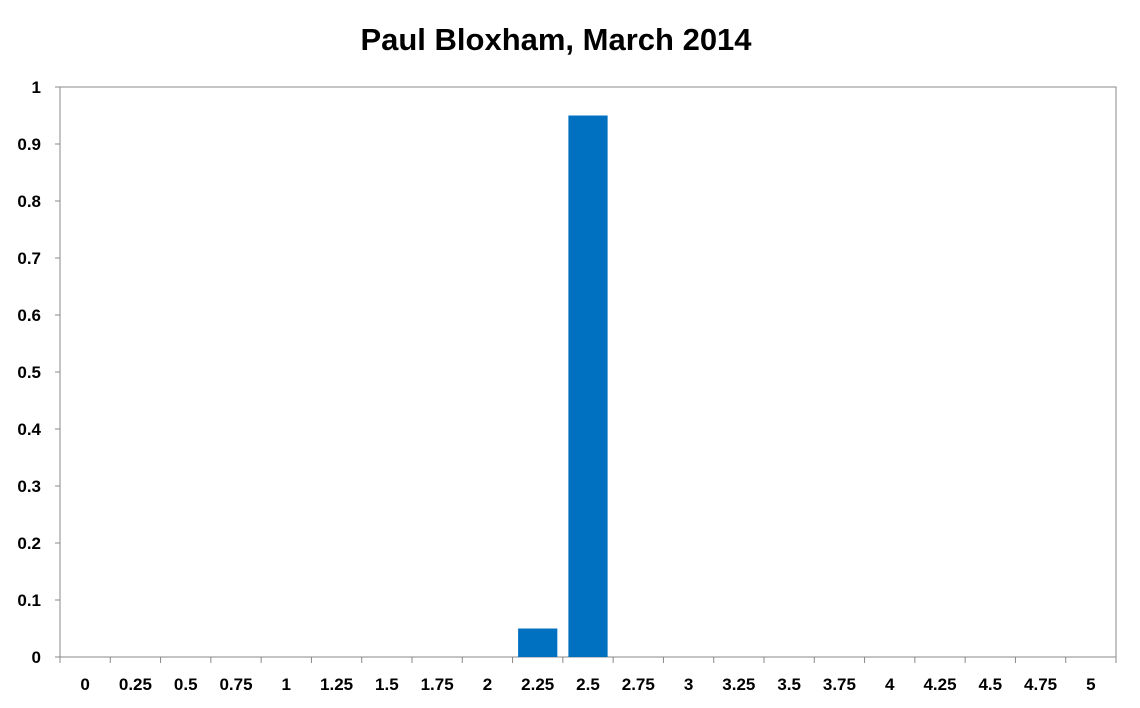 This screenshot has width=1140, height=708. What do you see at coordinates (36, 87) in the screenshot?
I see `y-tick-label: 1` at bounding box center [36, 87].